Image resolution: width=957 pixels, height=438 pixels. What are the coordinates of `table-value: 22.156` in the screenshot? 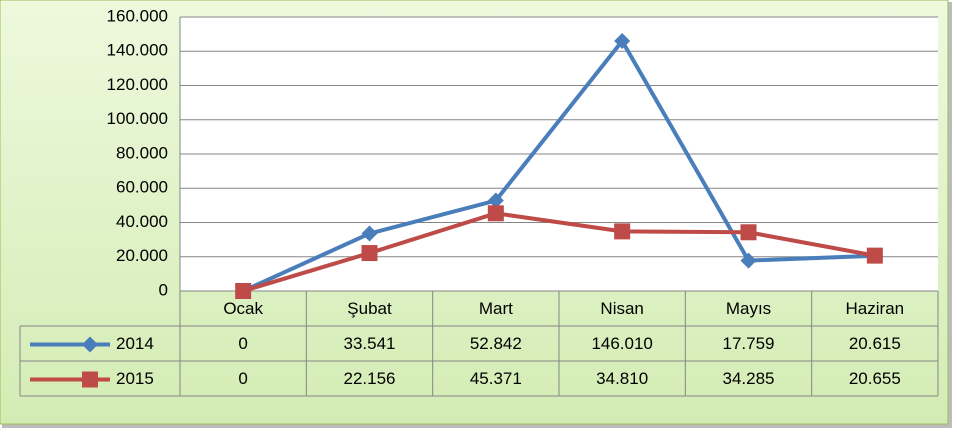 It's located at (370, 378).